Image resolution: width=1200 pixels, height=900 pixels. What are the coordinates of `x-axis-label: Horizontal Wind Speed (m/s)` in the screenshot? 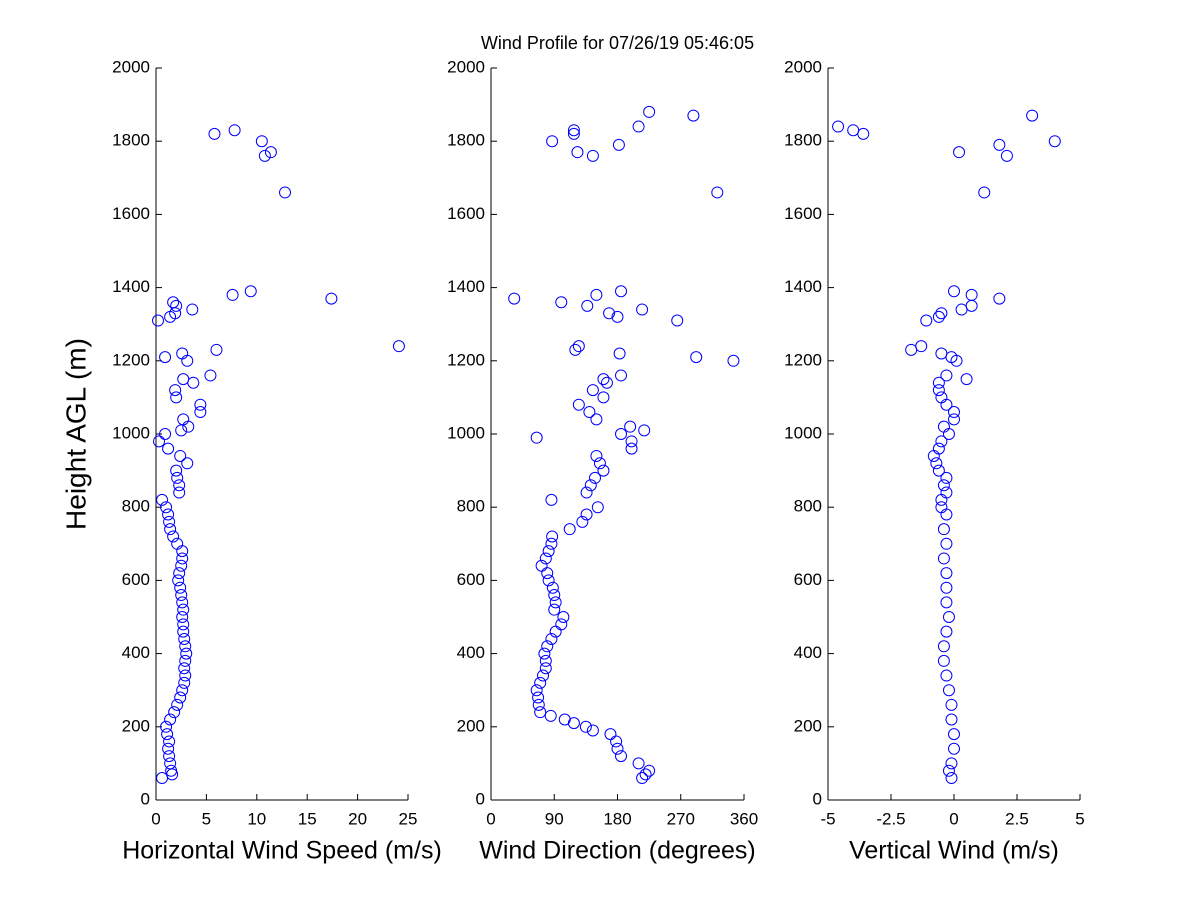 It's located at (282, 851).